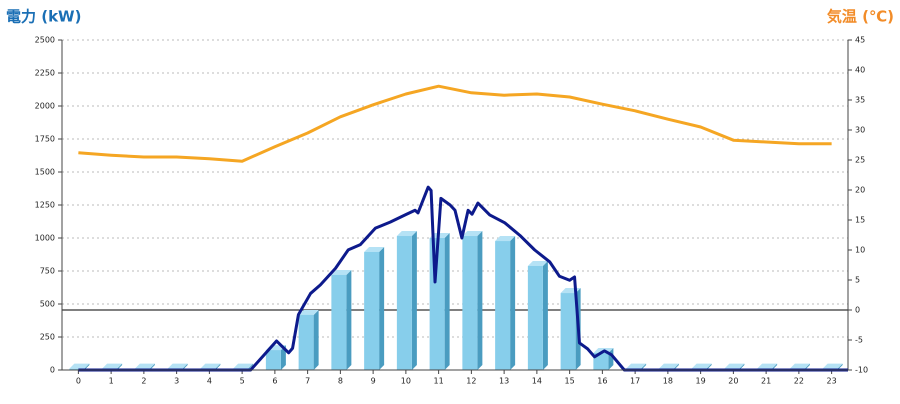 The height and width of the screenshot is (404, 900). What do you see at coordinates (209, 381) in the screenshot?
I see `x-tick-label: 4` at bounding box center [209, 381].